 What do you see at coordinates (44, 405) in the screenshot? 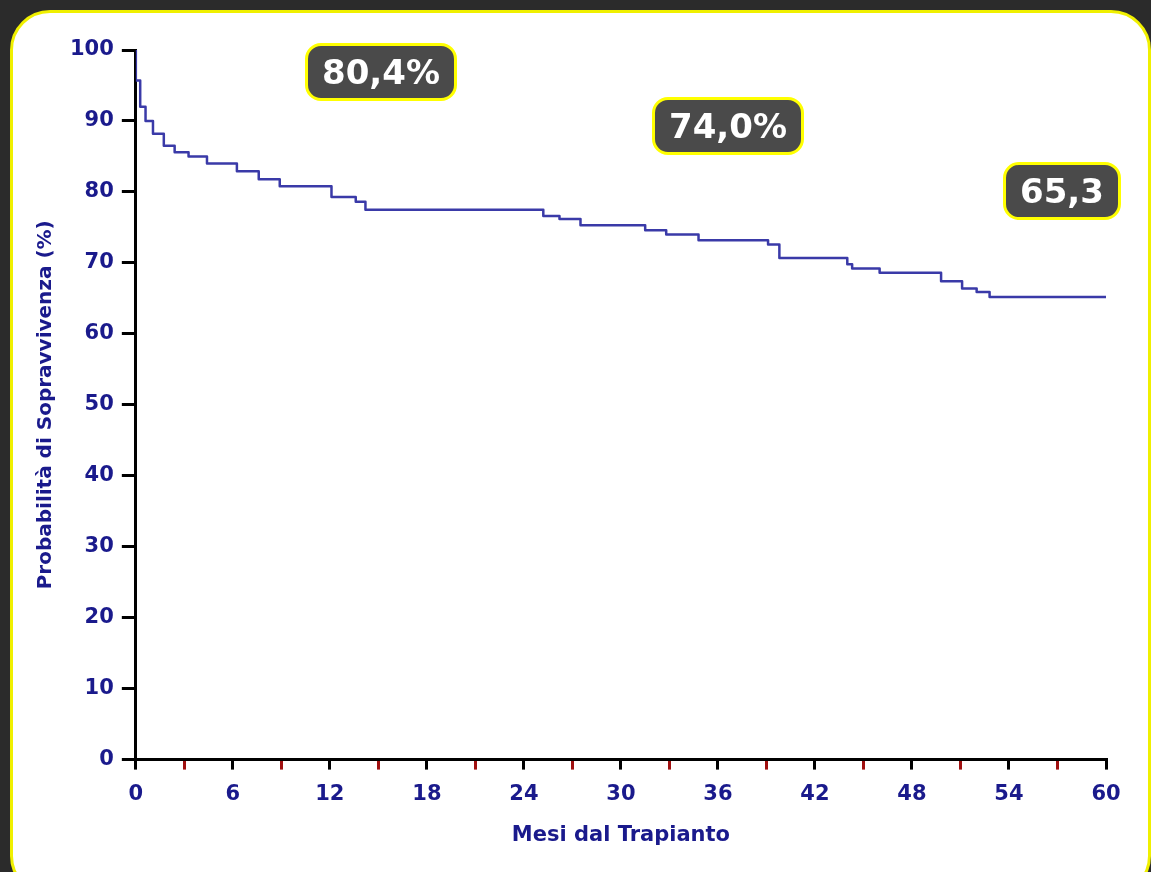
I see `y-axis-title: Probabilità di Sopravvivenza (%)` at bounding box center [44, 405].